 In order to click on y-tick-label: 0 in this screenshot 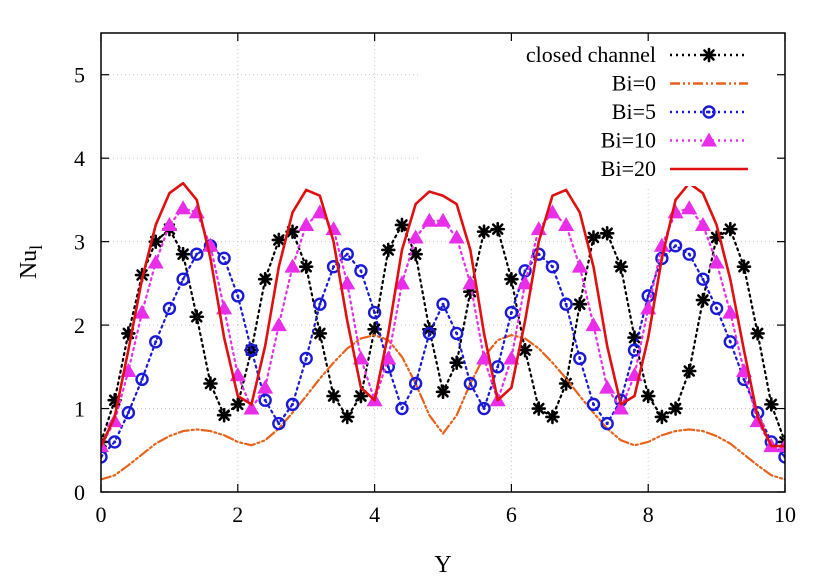, I will do `click(79, 492)`.